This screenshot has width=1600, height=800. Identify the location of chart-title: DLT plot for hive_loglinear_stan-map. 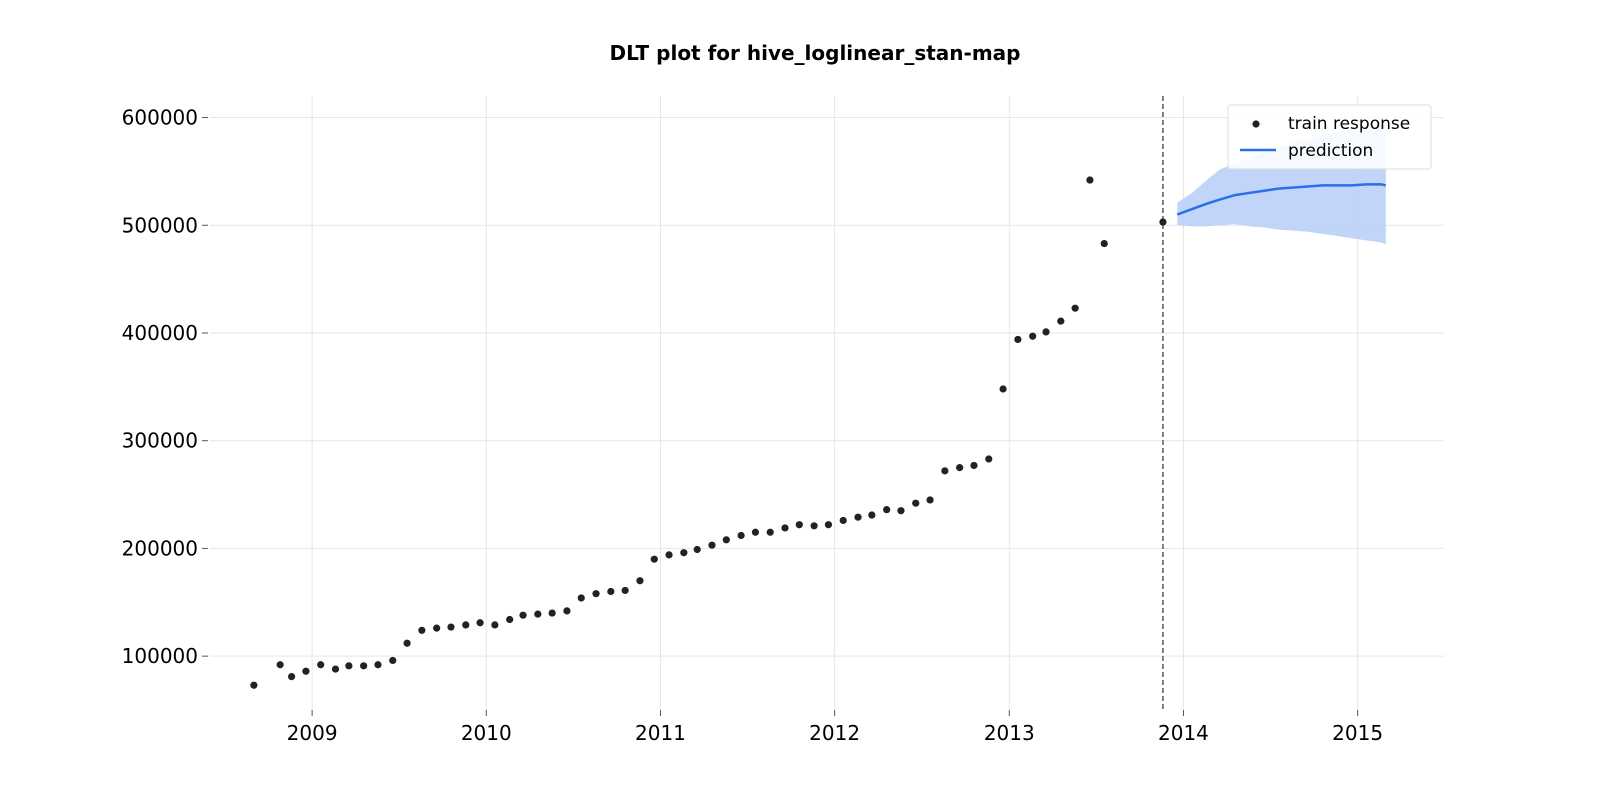
(815, 53).